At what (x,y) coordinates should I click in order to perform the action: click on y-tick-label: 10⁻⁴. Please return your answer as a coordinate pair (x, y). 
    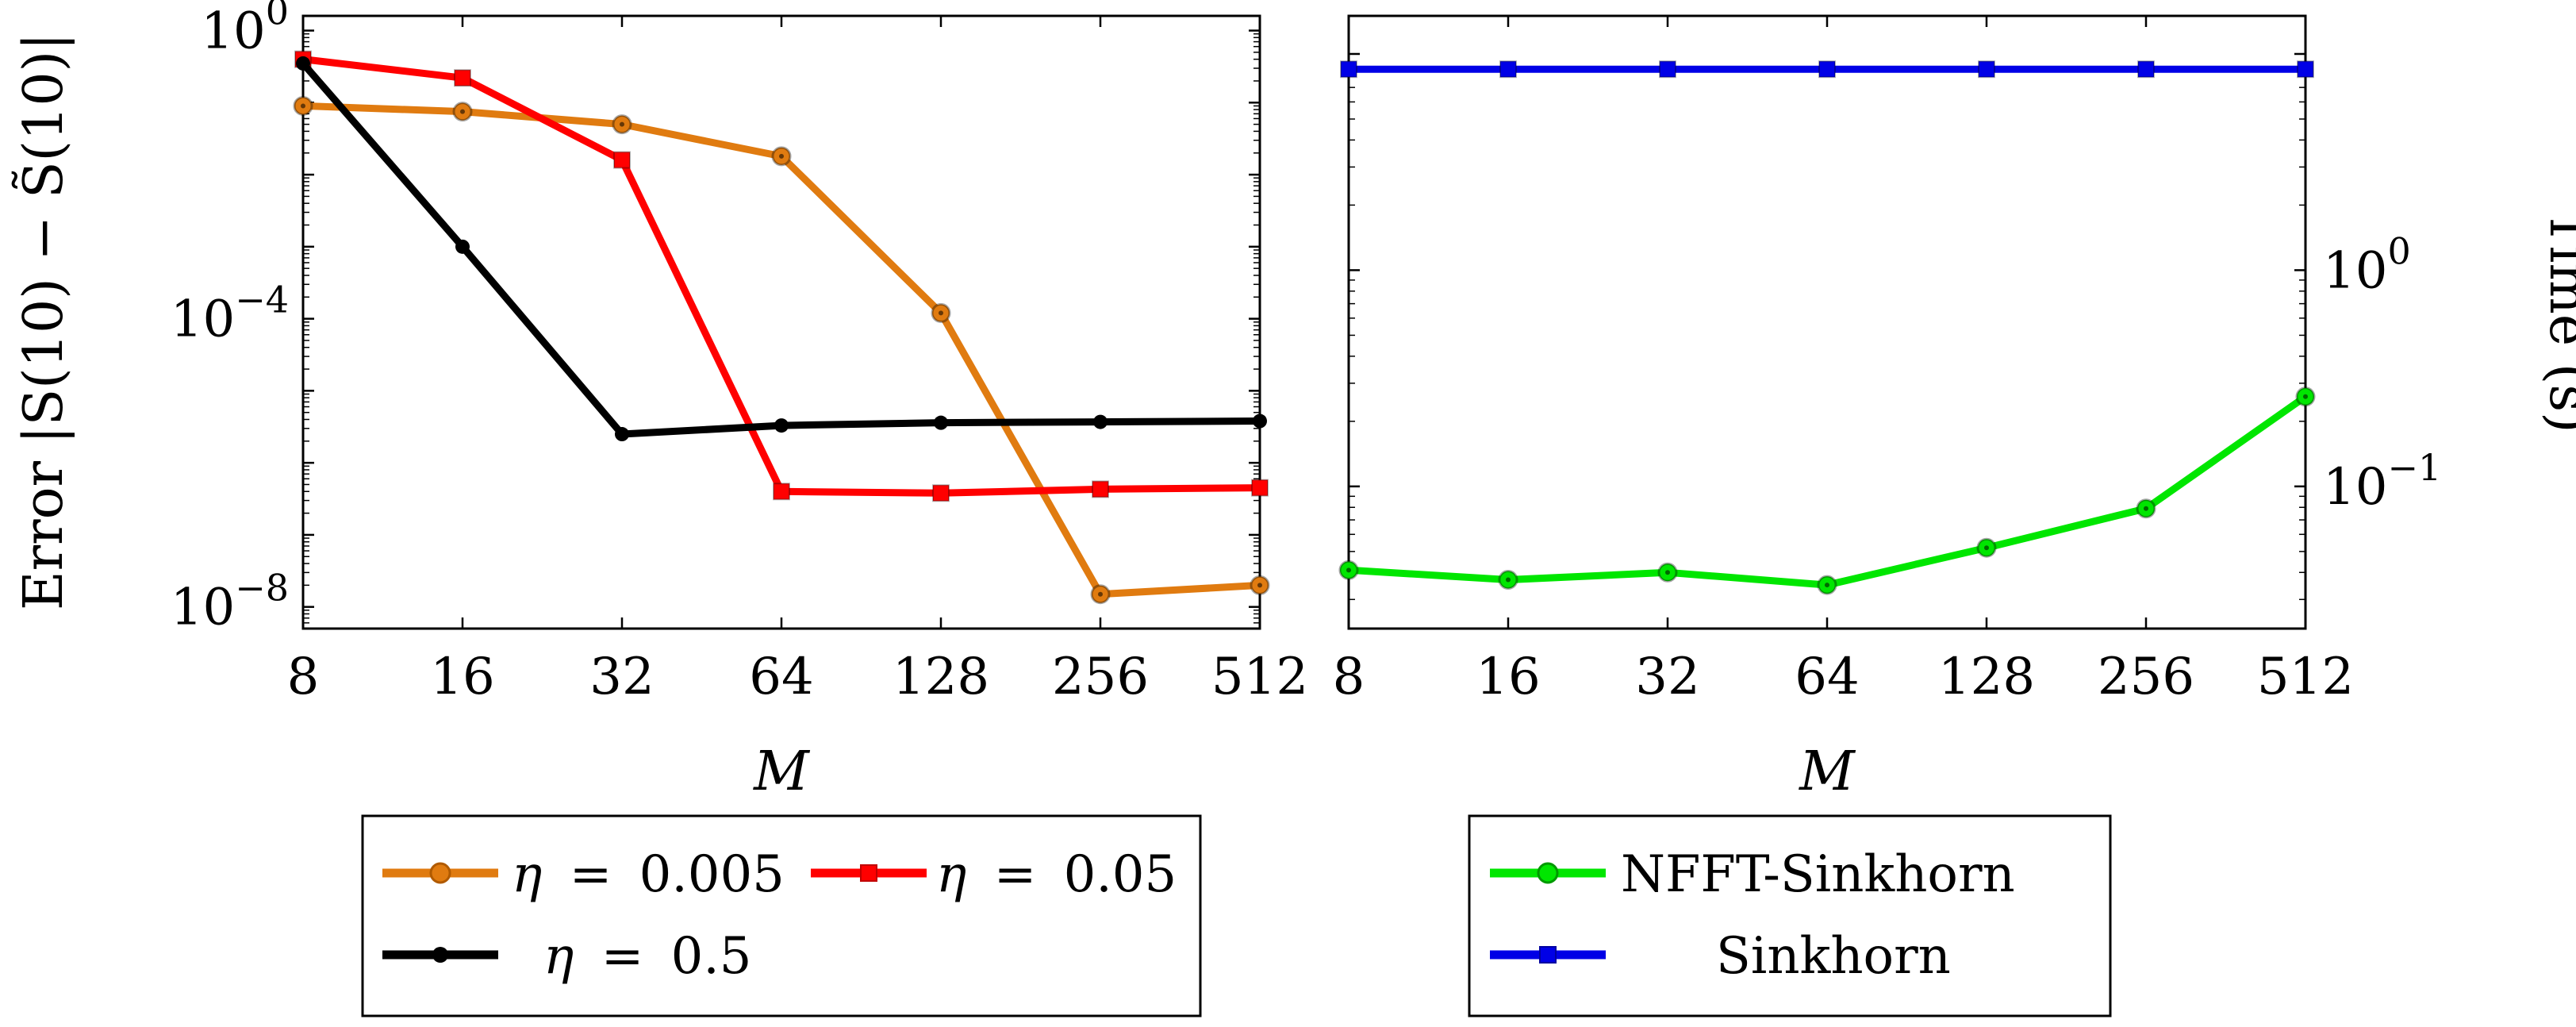
    Looking at the image, I should click on (230, 314).